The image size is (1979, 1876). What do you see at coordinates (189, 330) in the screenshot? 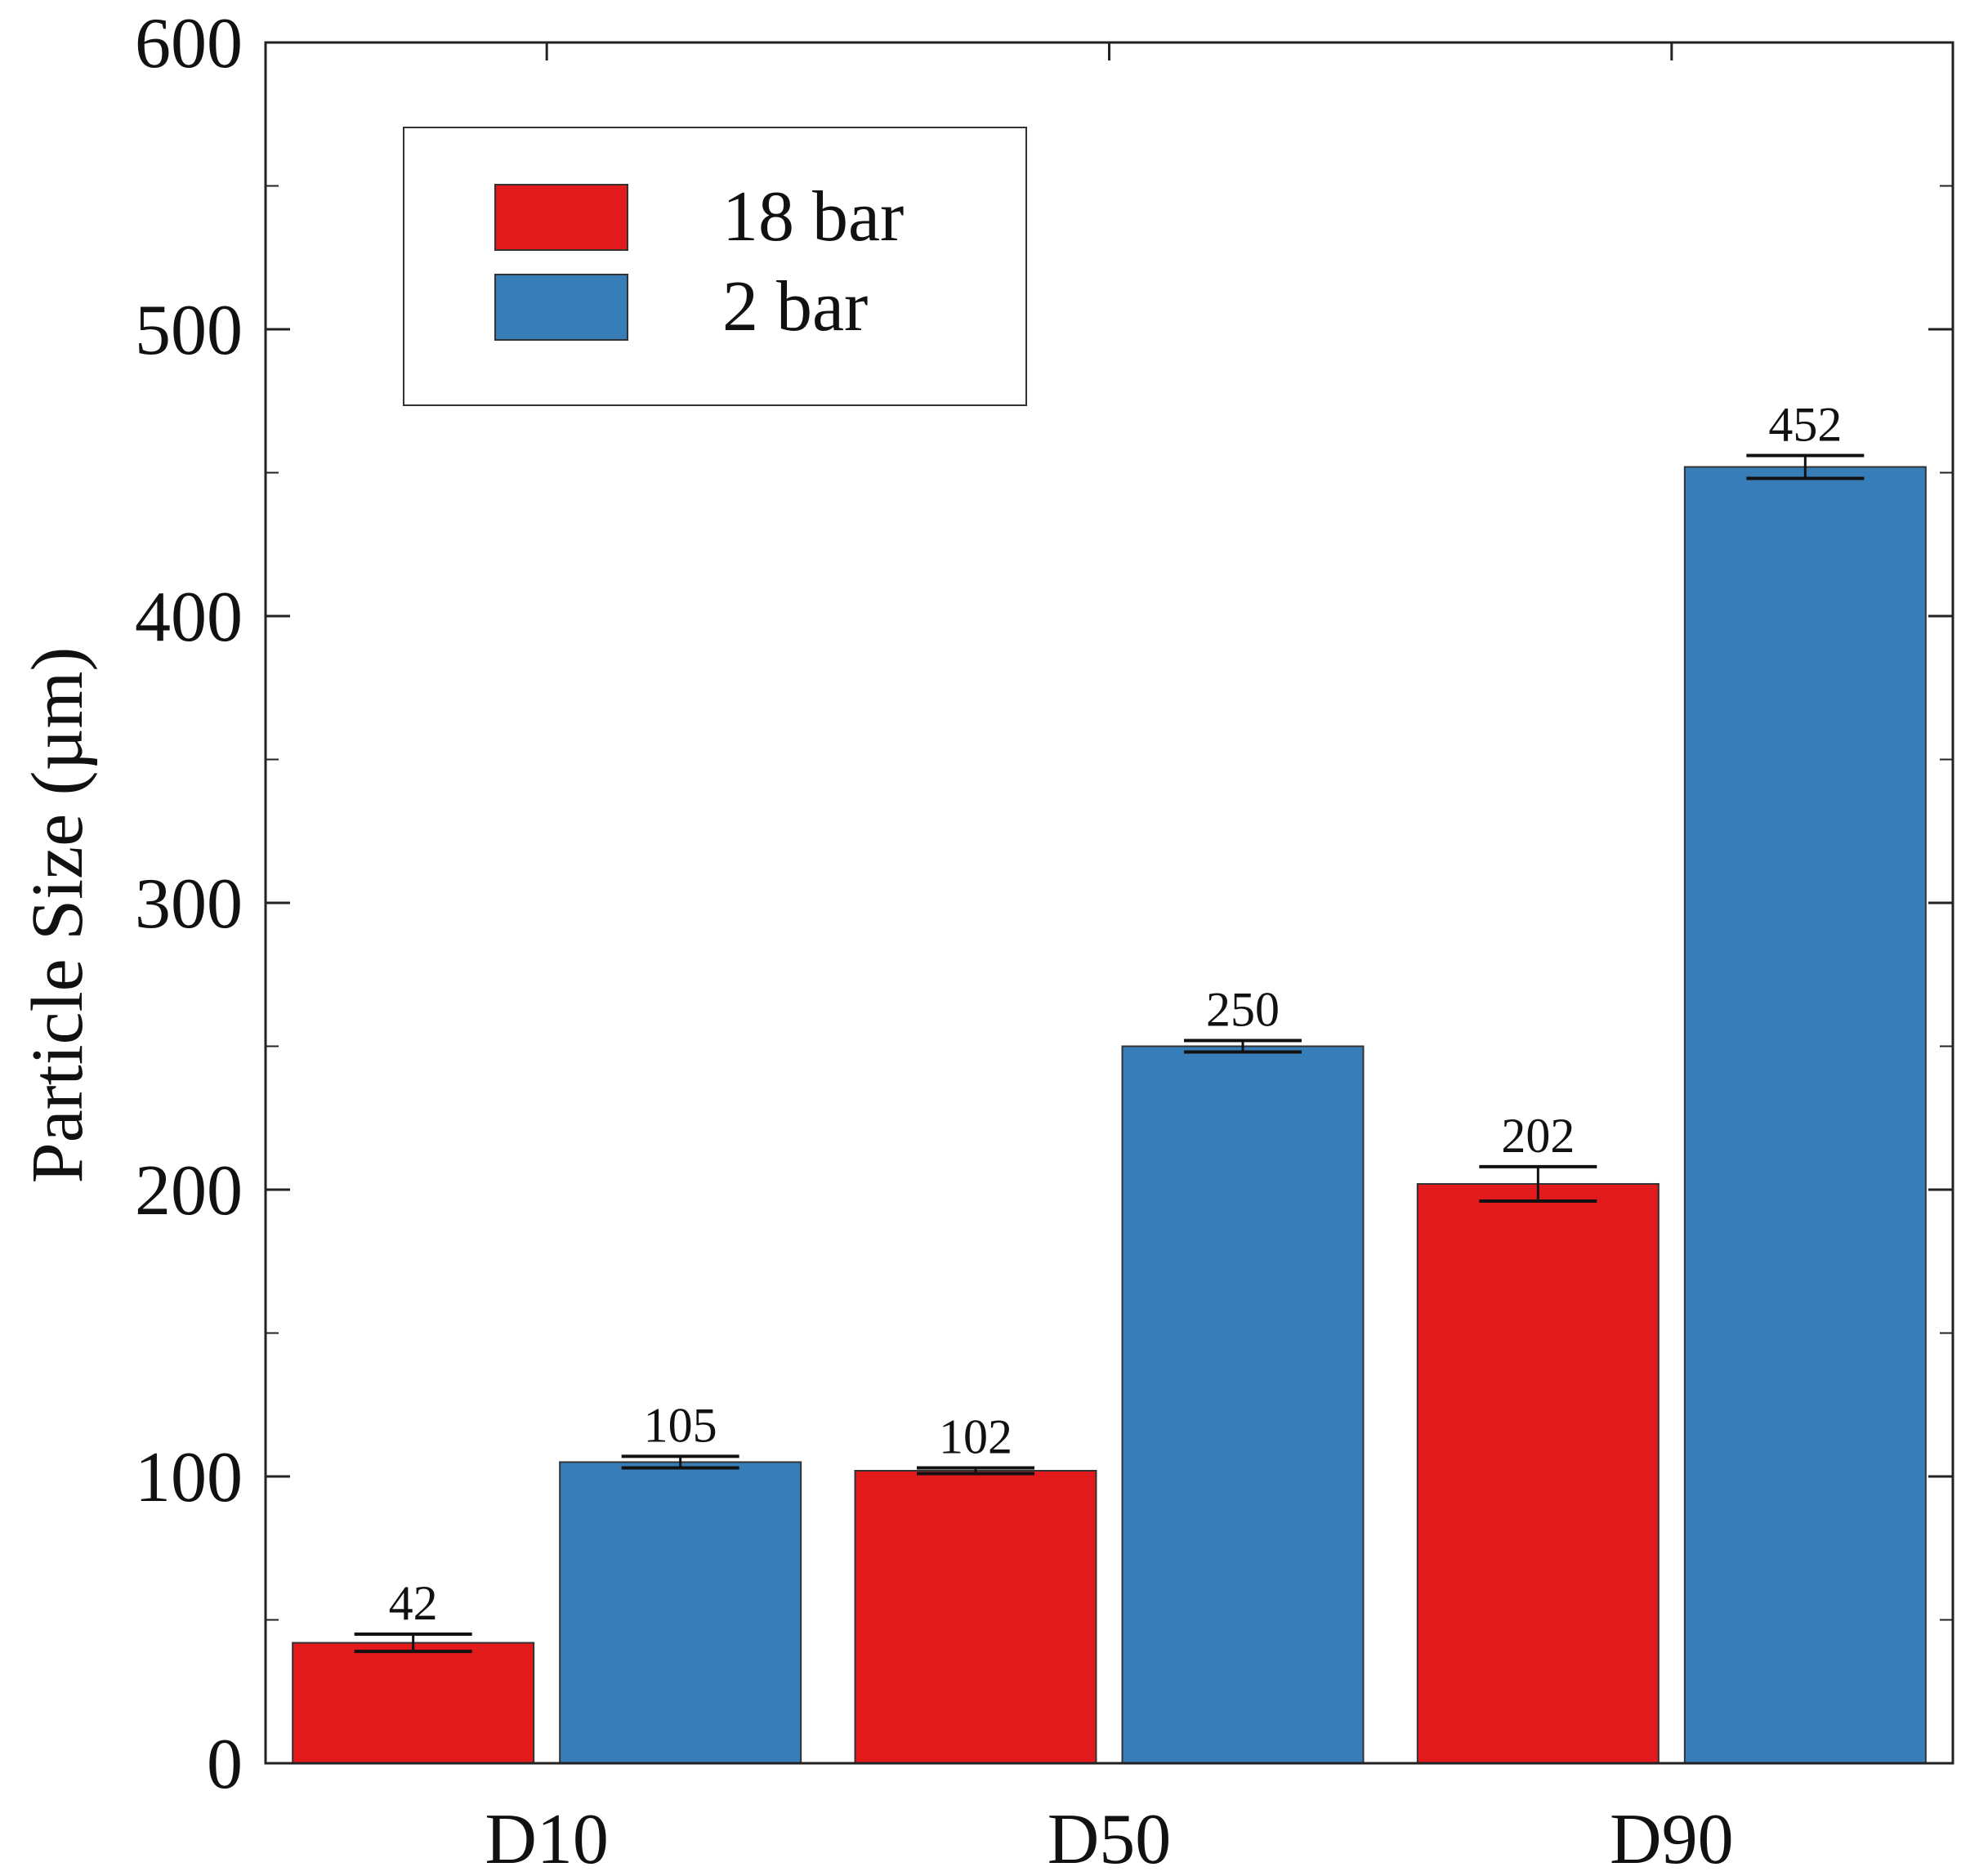
I see `y-tick-label-500: 500` at bounding box center [189, 330].